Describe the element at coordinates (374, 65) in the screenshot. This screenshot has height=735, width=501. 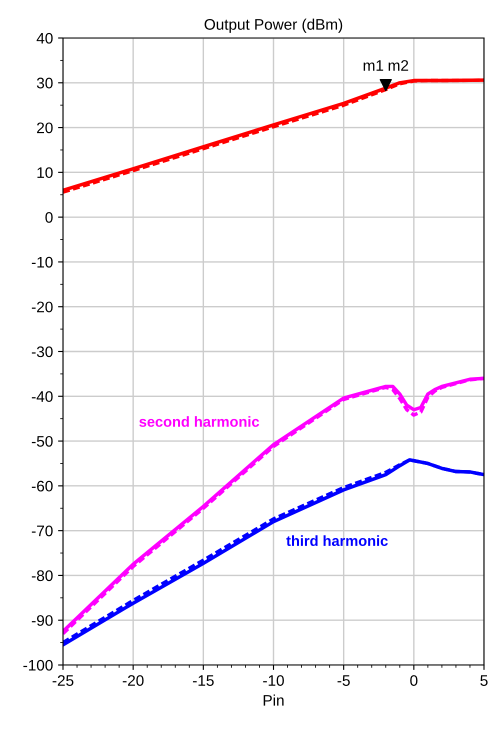
I see `annotation: m1` at that location.